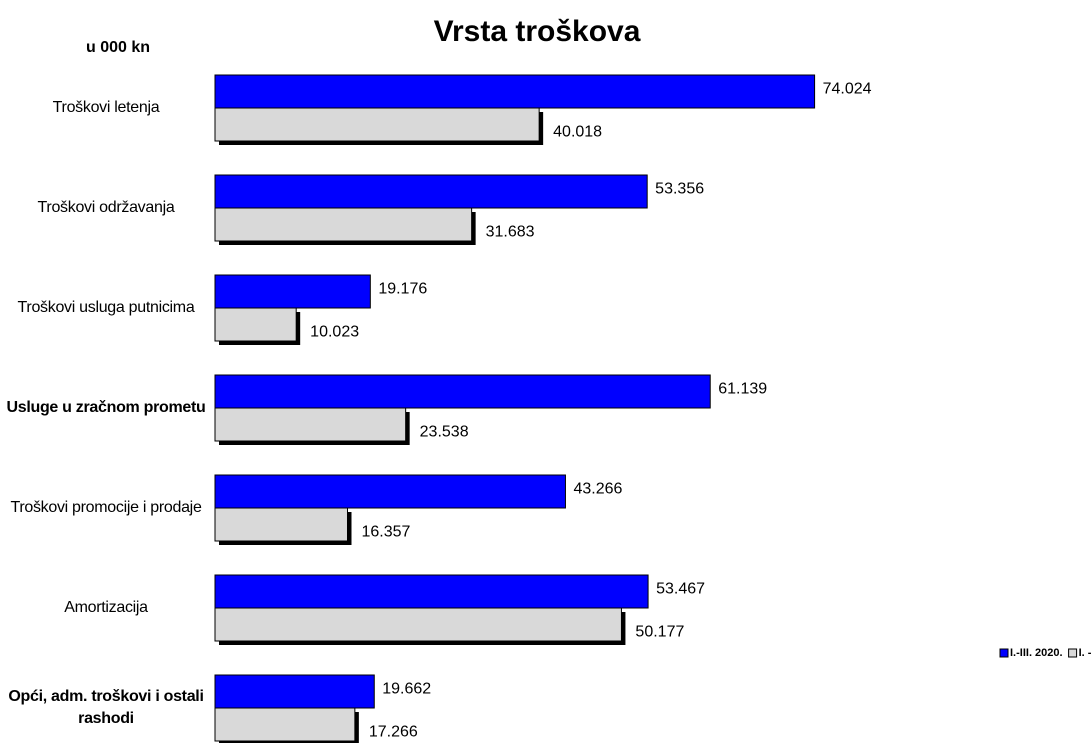  I want to click on category-label: Troškovi promocije i prodaje, so click(106, 507).